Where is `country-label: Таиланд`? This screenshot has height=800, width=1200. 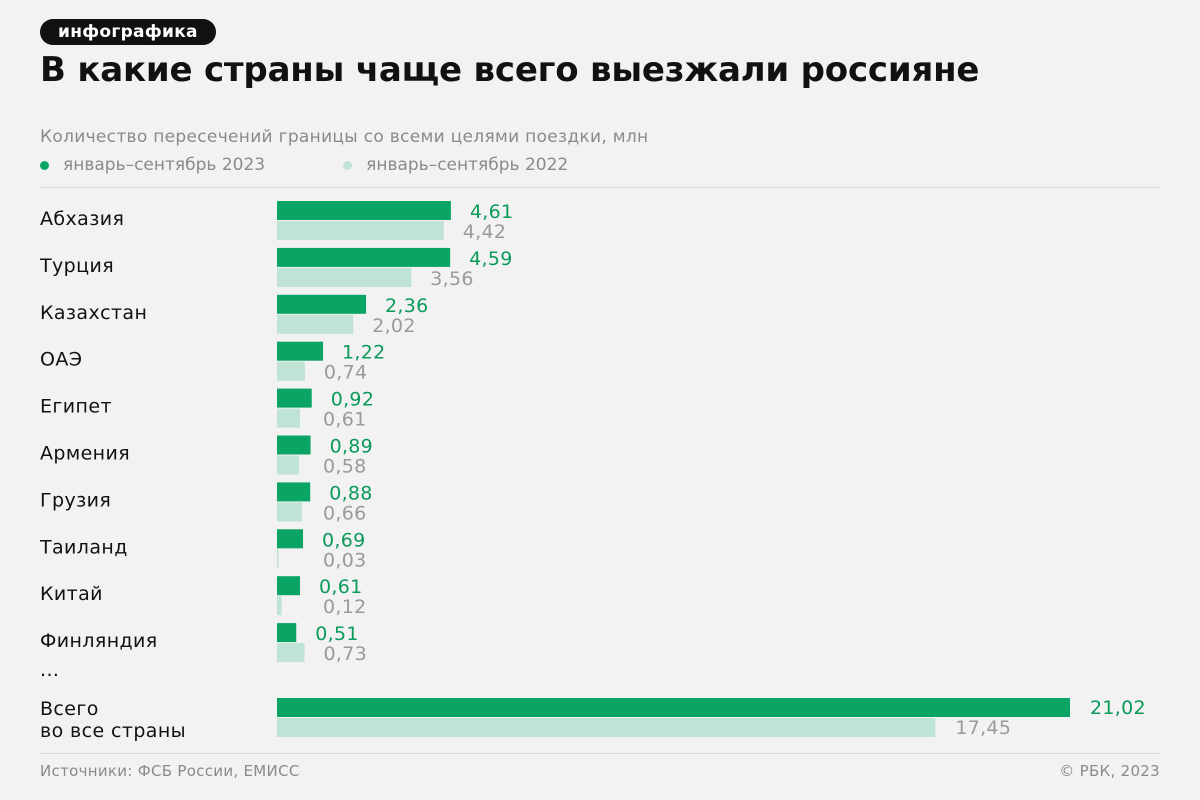
country-label: Таиланд is located at coordinates (83, 547).